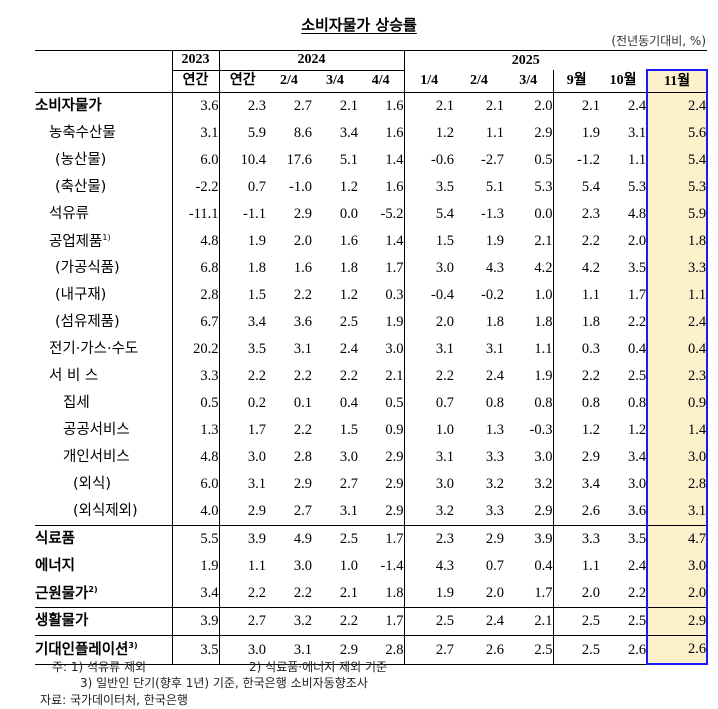 This screenshot has height=709, width=718. Describe the element at coordinates (541, 430) in the screenshot. I see `cell-value: -0.3` at that location.